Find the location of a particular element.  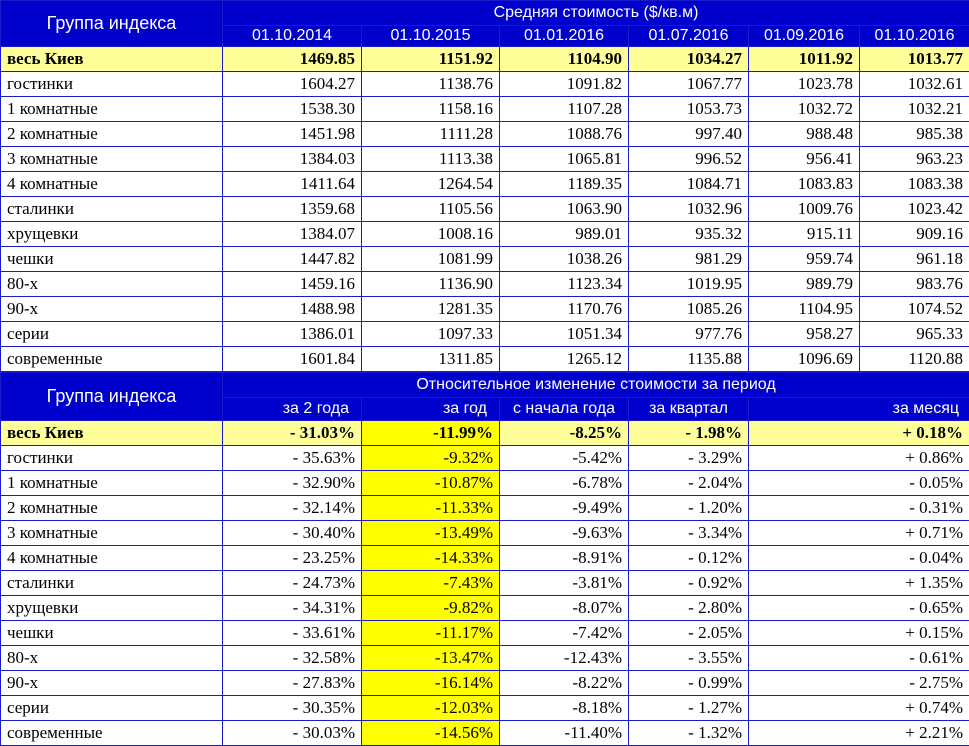

price-cell: 1359.68 is located at coordinates (292, 209).